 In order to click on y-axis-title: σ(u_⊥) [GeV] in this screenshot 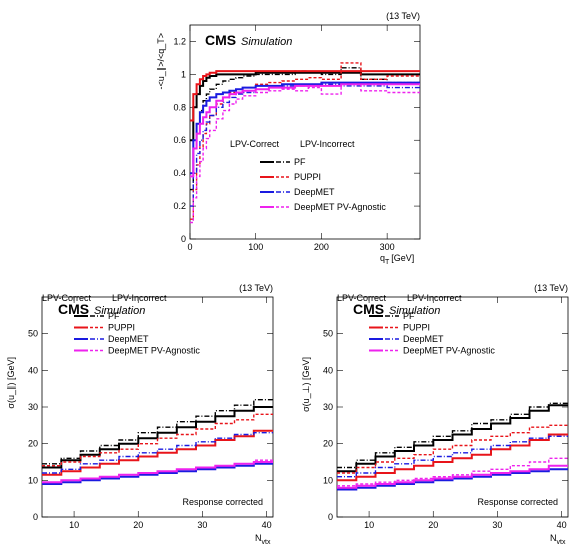, I will do `click(306, 384)`.